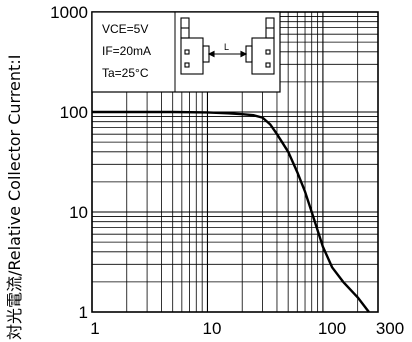 The height and width of the screenshot is (342, 412). Describe the element at coordinates (125, 73) in the screenshot. I see `condition-ta: Ta=25°C` at that location.